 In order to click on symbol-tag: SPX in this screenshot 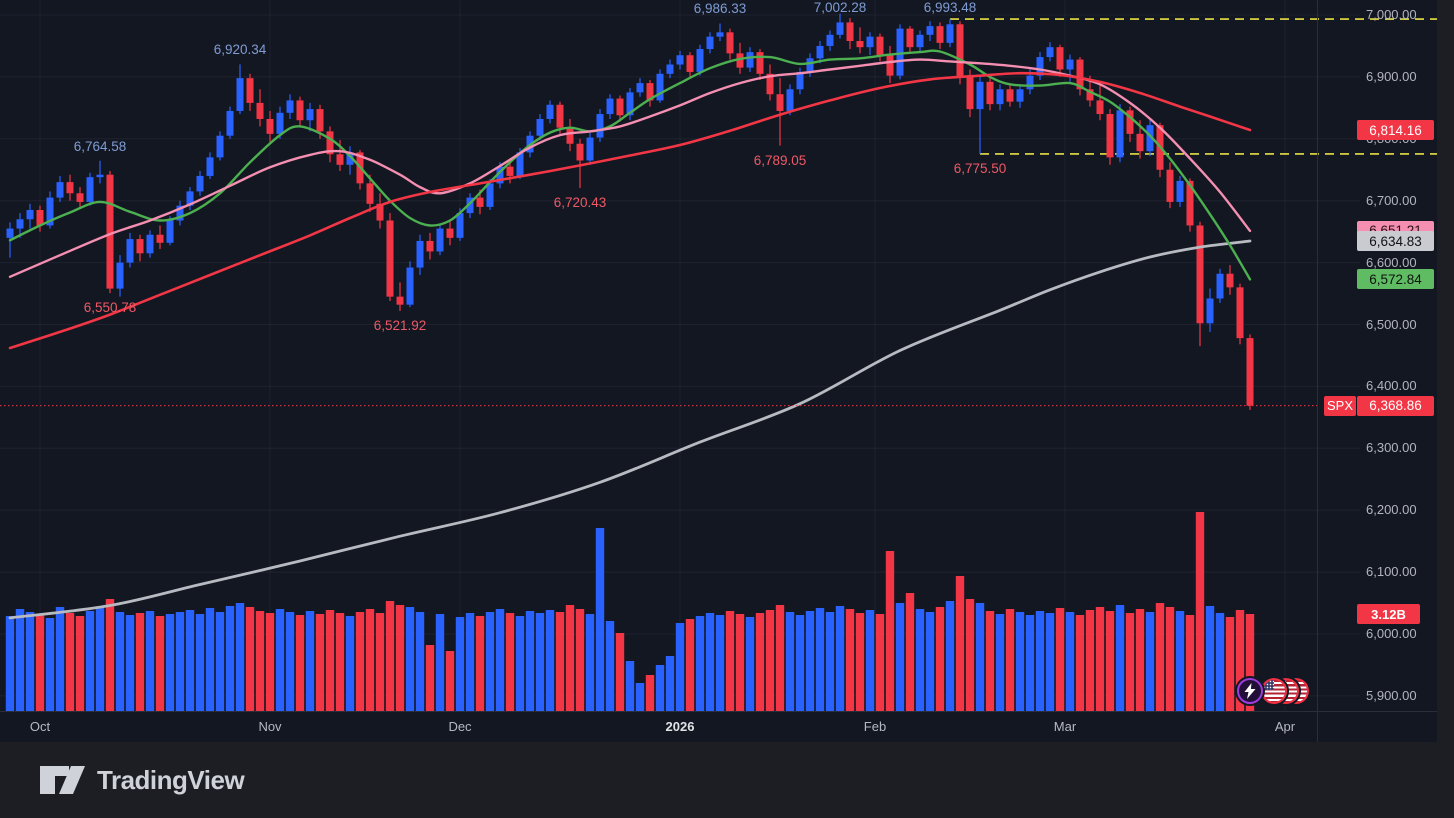, I will do `click(1340, 405)`.